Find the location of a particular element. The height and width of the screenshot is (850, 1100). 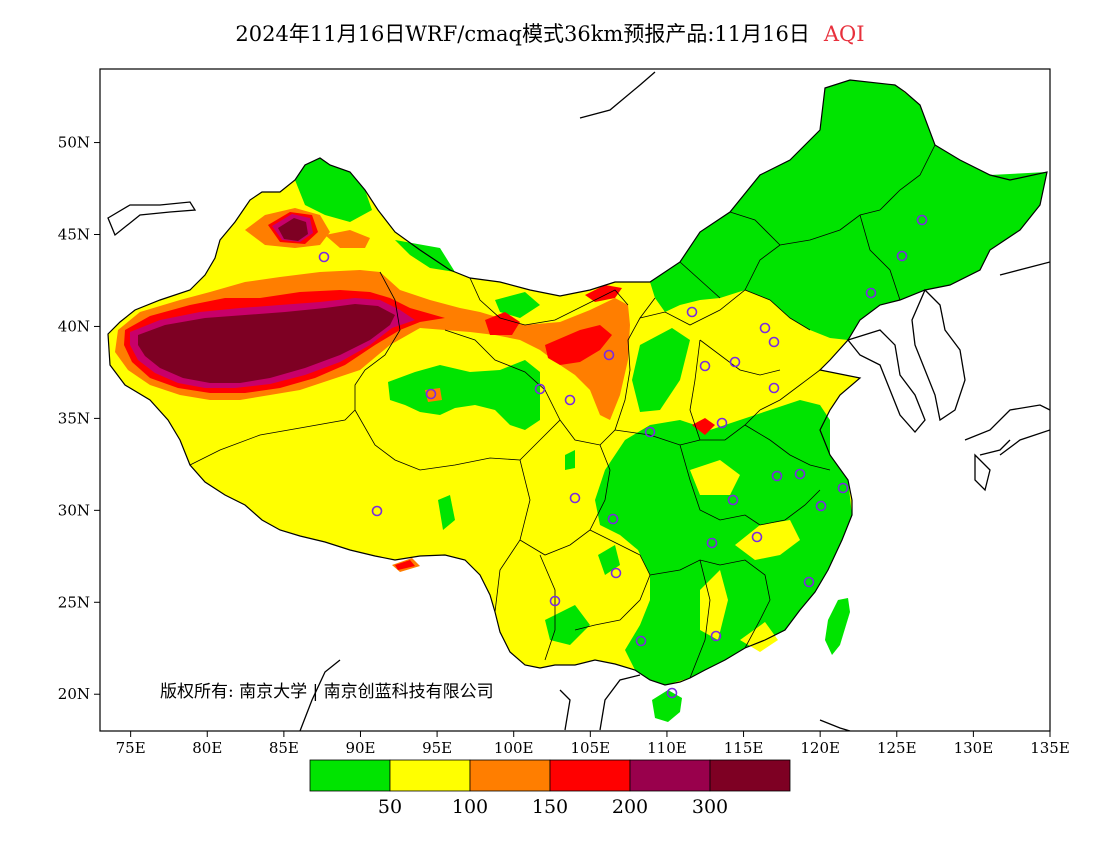

sakhalin-coast is located at coordinates (1024, 268).